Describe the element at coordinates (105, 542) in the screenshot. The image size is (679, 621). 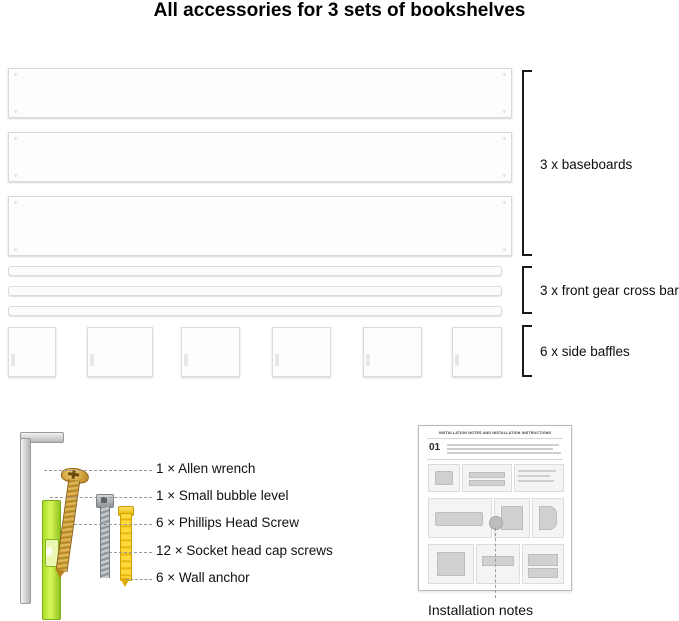
I see `socket-screw-shaft` at that location.